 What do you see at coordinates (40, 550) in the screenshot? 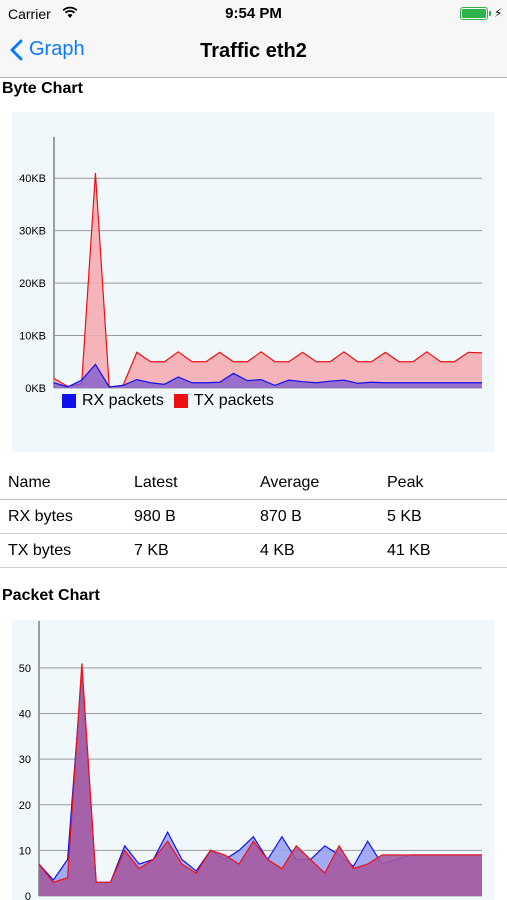
I see `row-tx-name: TX bytes` at bounding box center [40, 550].